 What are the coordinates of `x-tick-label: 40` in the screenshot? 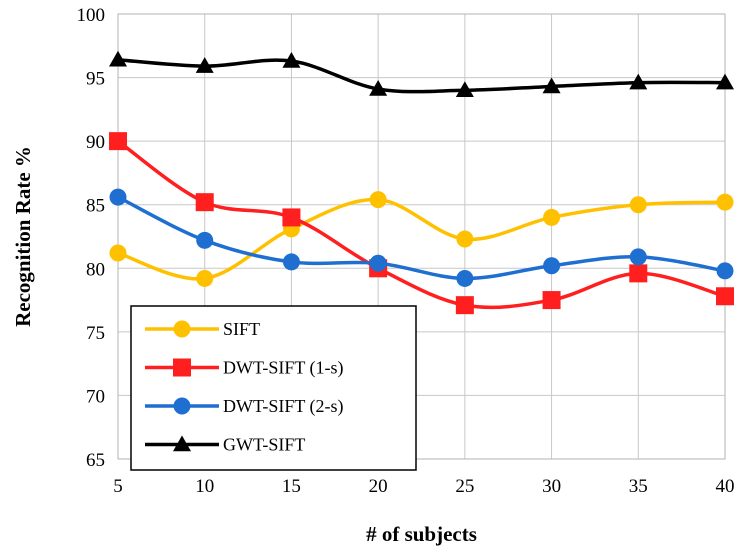 It's located at (725, 486).